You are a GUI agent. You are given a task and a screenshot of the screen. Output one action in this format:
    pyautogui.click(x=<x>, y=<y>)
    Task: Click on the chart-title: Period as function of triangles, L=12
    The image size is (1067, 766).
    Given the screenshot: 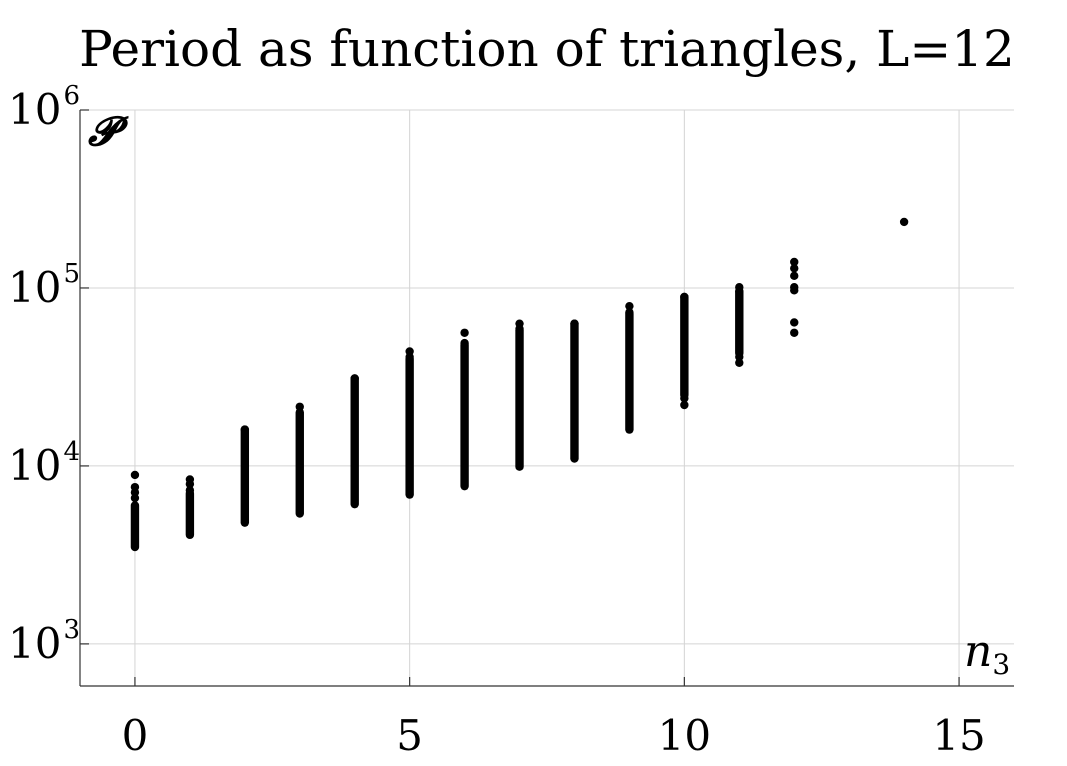 What is the action you would take?
    pyautogui.click(x=547, y=49)
    